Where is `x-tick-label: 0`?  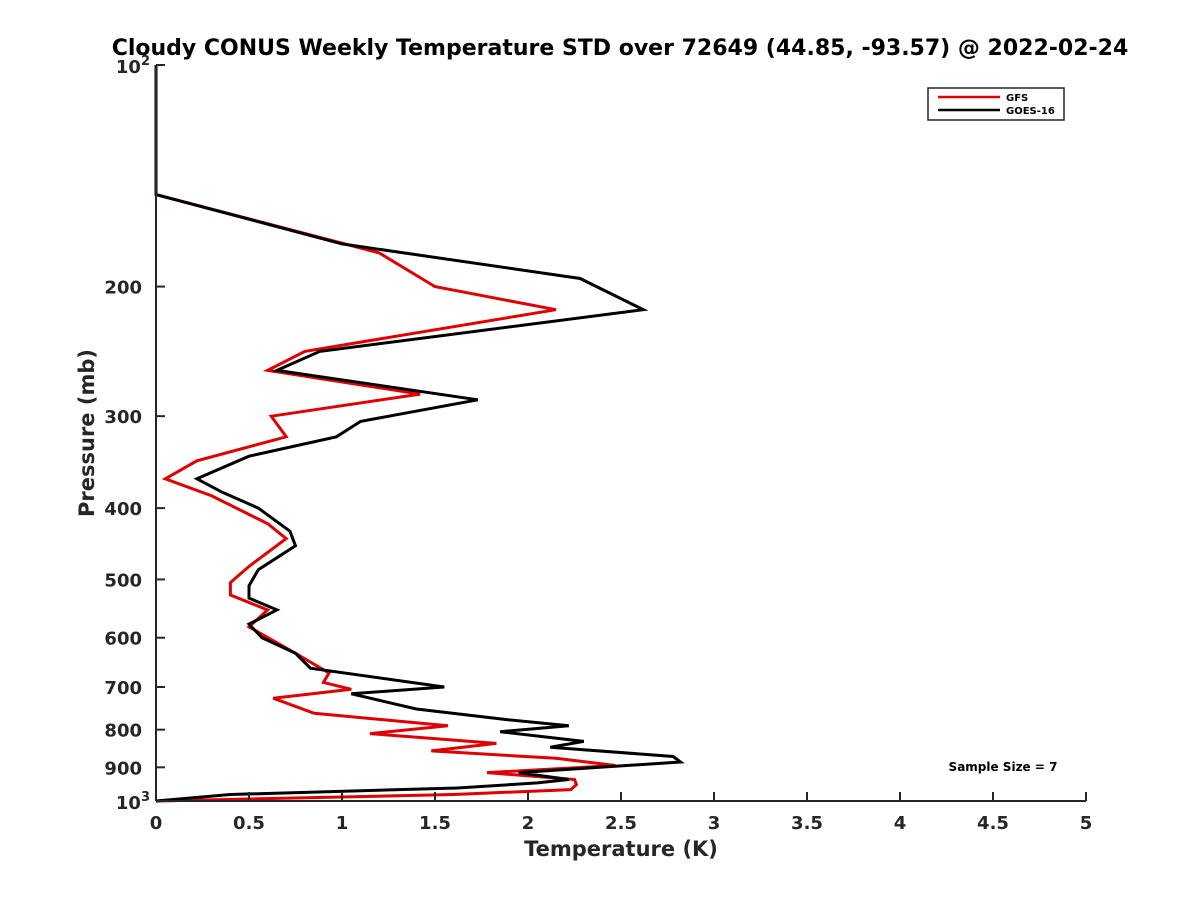 x-tick-label: 0 is located at coordinates (156, 823).